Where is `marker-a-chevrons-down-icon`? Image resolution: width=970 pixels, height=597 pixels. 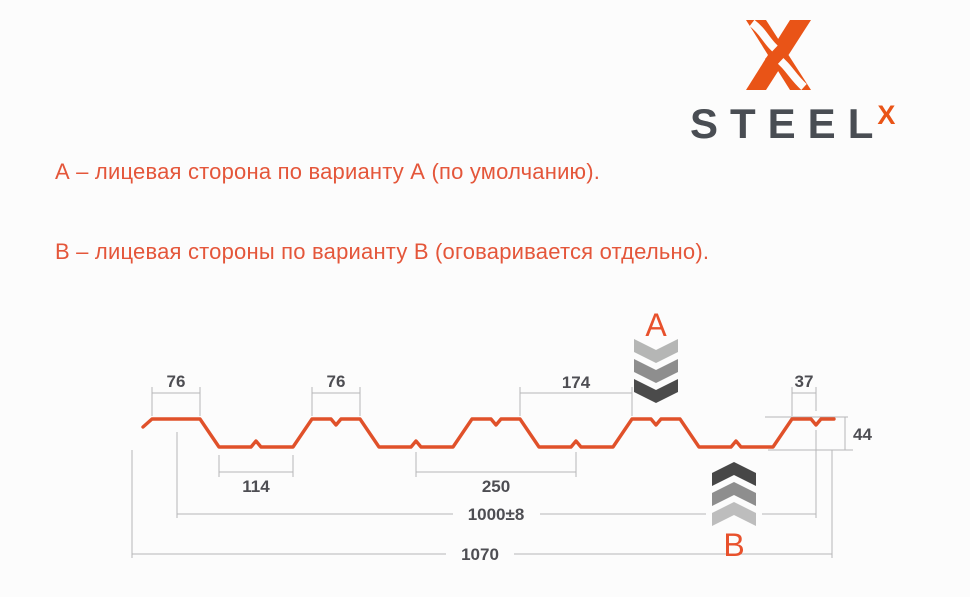 marker-a-chevrons-down-icon is located at coordinates (656, 371).